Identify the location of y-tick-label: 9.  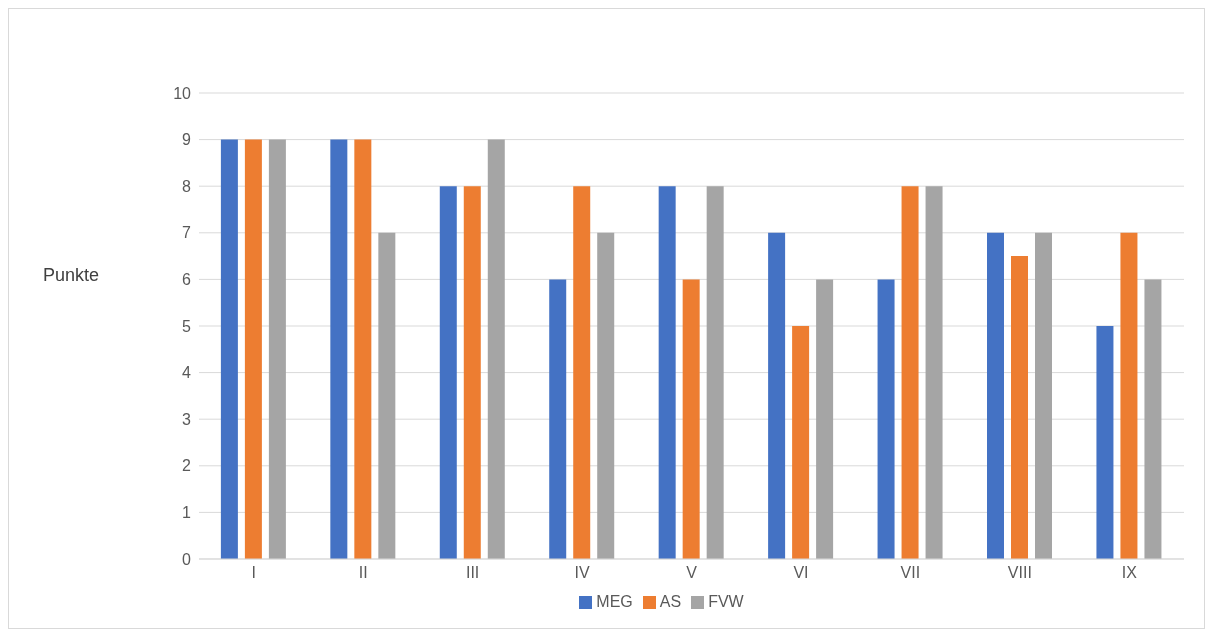
(187, 140).